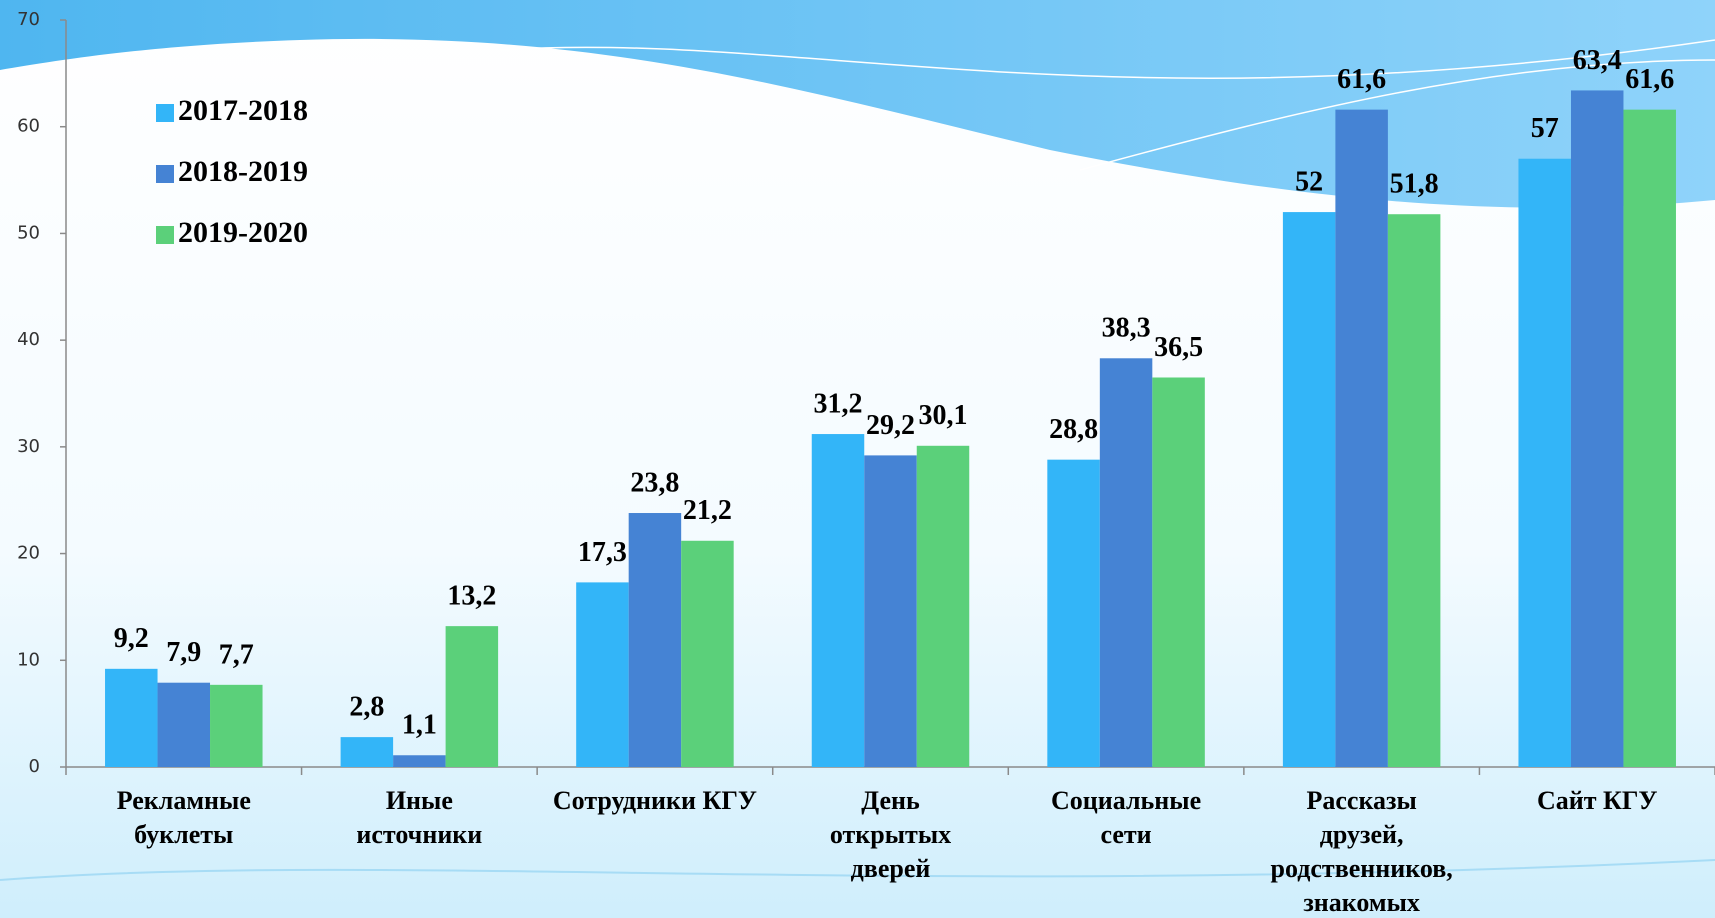 The height and width of the screenshot is (918, 1715). What do you see at coordinates (1414, 184) in the screenshot?
I see `data-label: 51,8` at bounding box center [1414, 184].